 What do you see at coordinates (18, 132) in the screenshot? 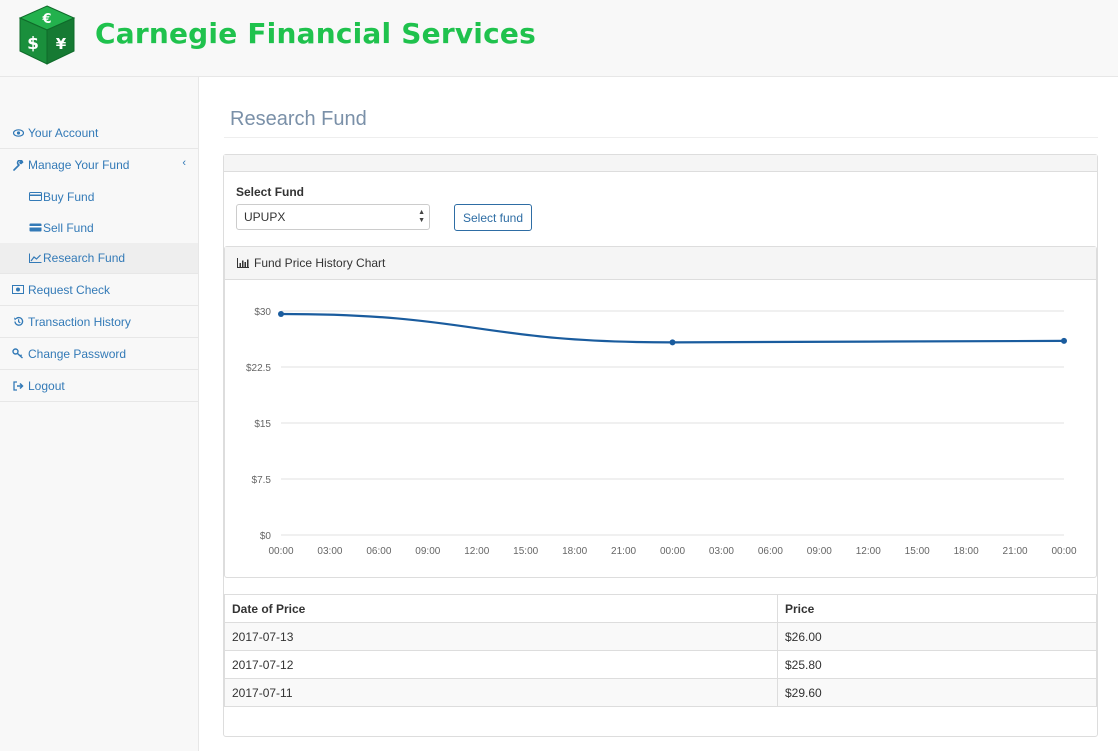
I see `eye-icon` at bounding box center [18, 132].